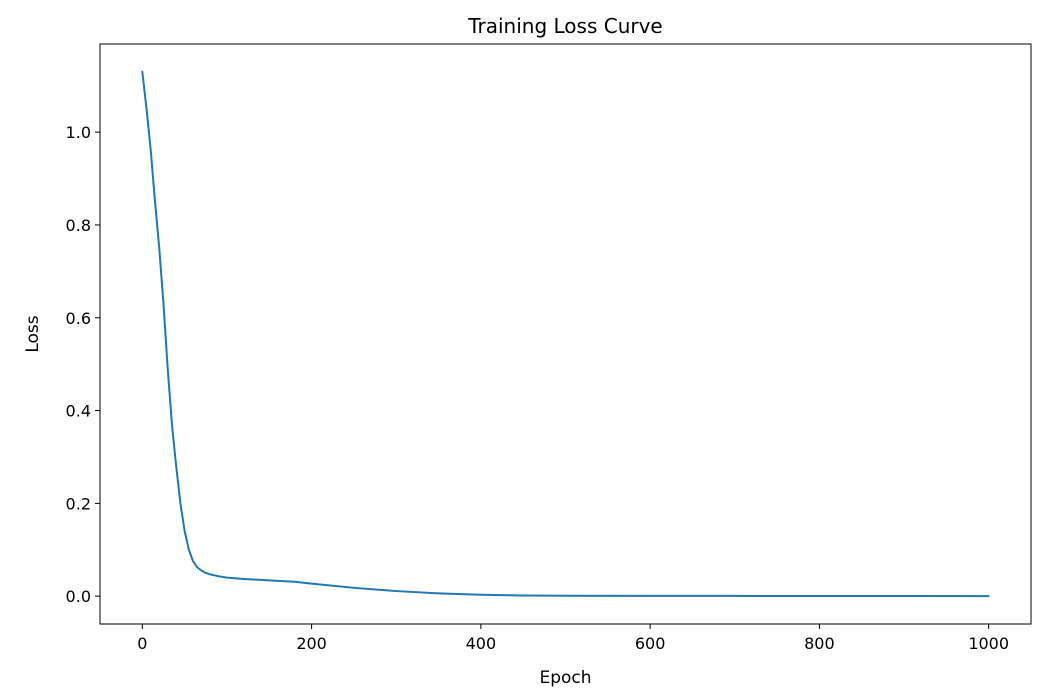 The height and width of the screenshot is (692, 1050). What do you see at coordinates (988, 643) in the screenshot?
I see `x-tick-label: 1000` at bounding box center [988, 643].